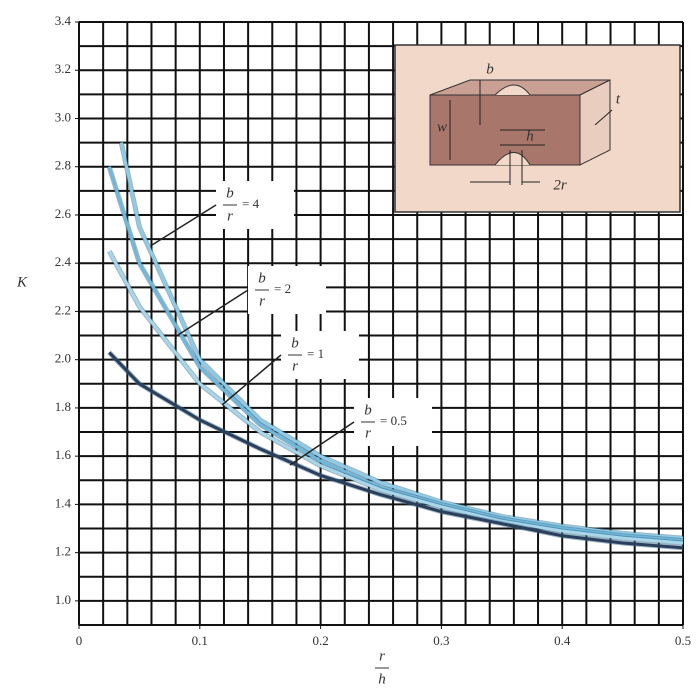  What do you see at coordinates (63, 261) in the screenshot?
I see `y-tick-label: 2.4` at bounding box center [63, 261].